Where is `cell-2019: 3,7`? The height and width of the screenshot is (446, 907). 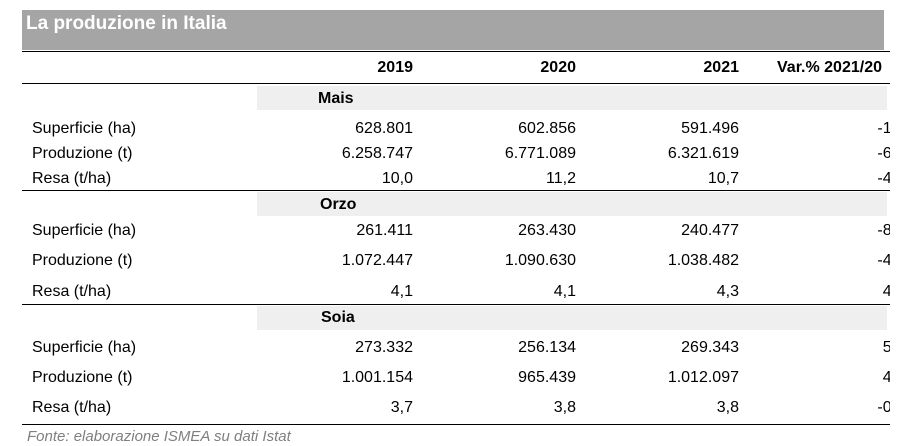
cell-2019: 3,7 is located at coordinates (401, 407).